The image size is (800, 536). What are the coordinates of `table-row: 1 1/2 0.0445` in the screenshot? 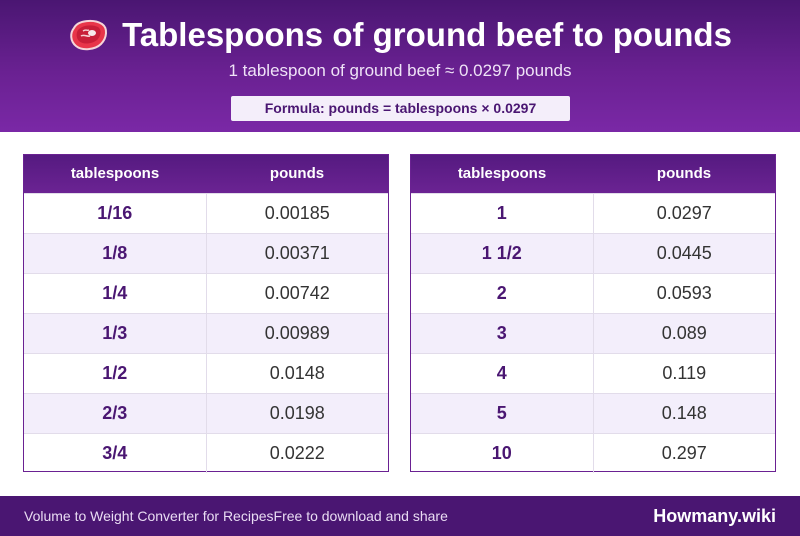 It's located at (593, 253).